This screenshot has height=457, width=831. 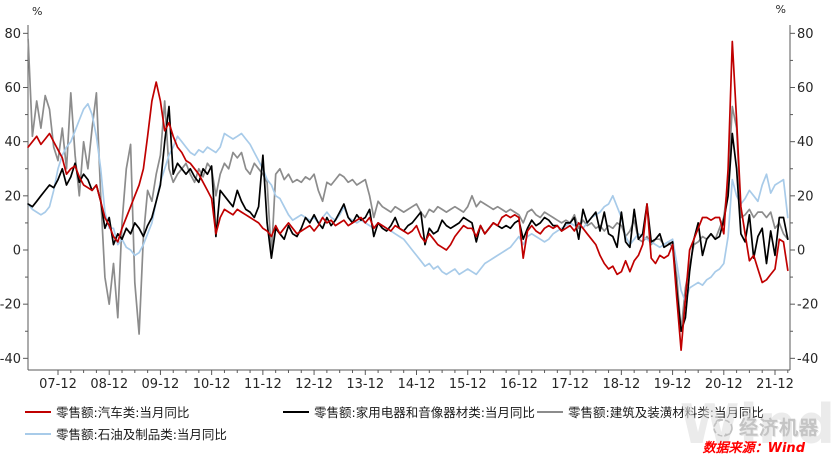 I want to click on brand-watermark: 经济机器, so click(x=765, y=426).